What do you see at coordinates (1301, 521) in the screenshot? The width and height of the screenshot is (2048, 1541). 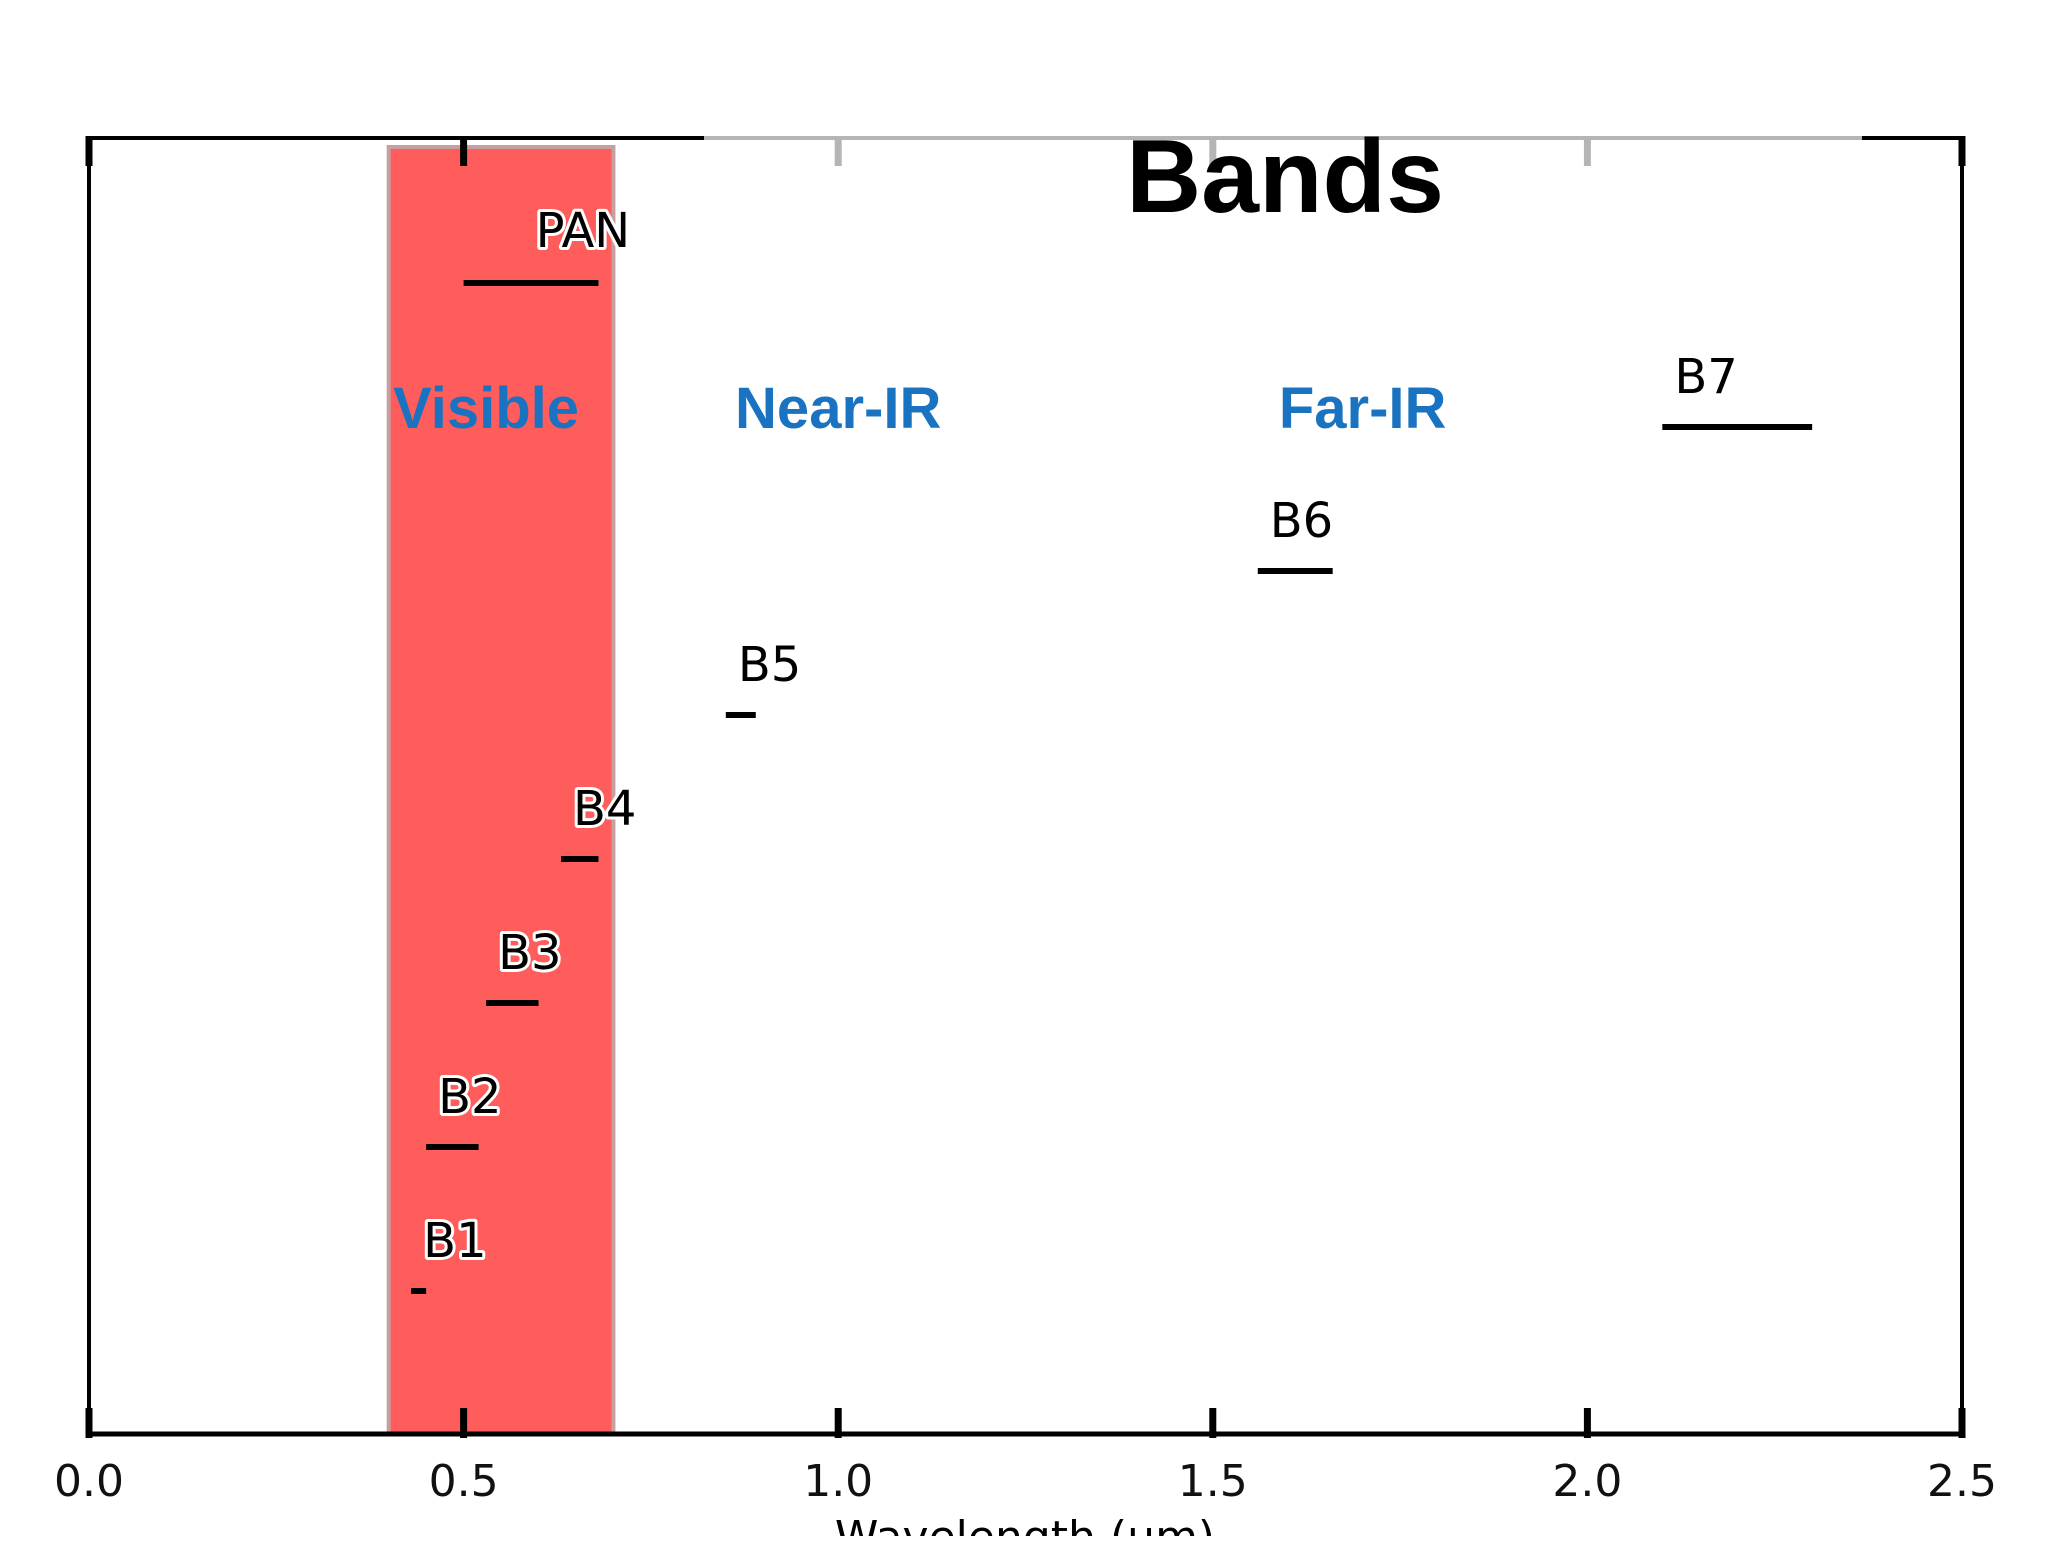 I see `band-label: B6` at bounding box center [1301, 521].